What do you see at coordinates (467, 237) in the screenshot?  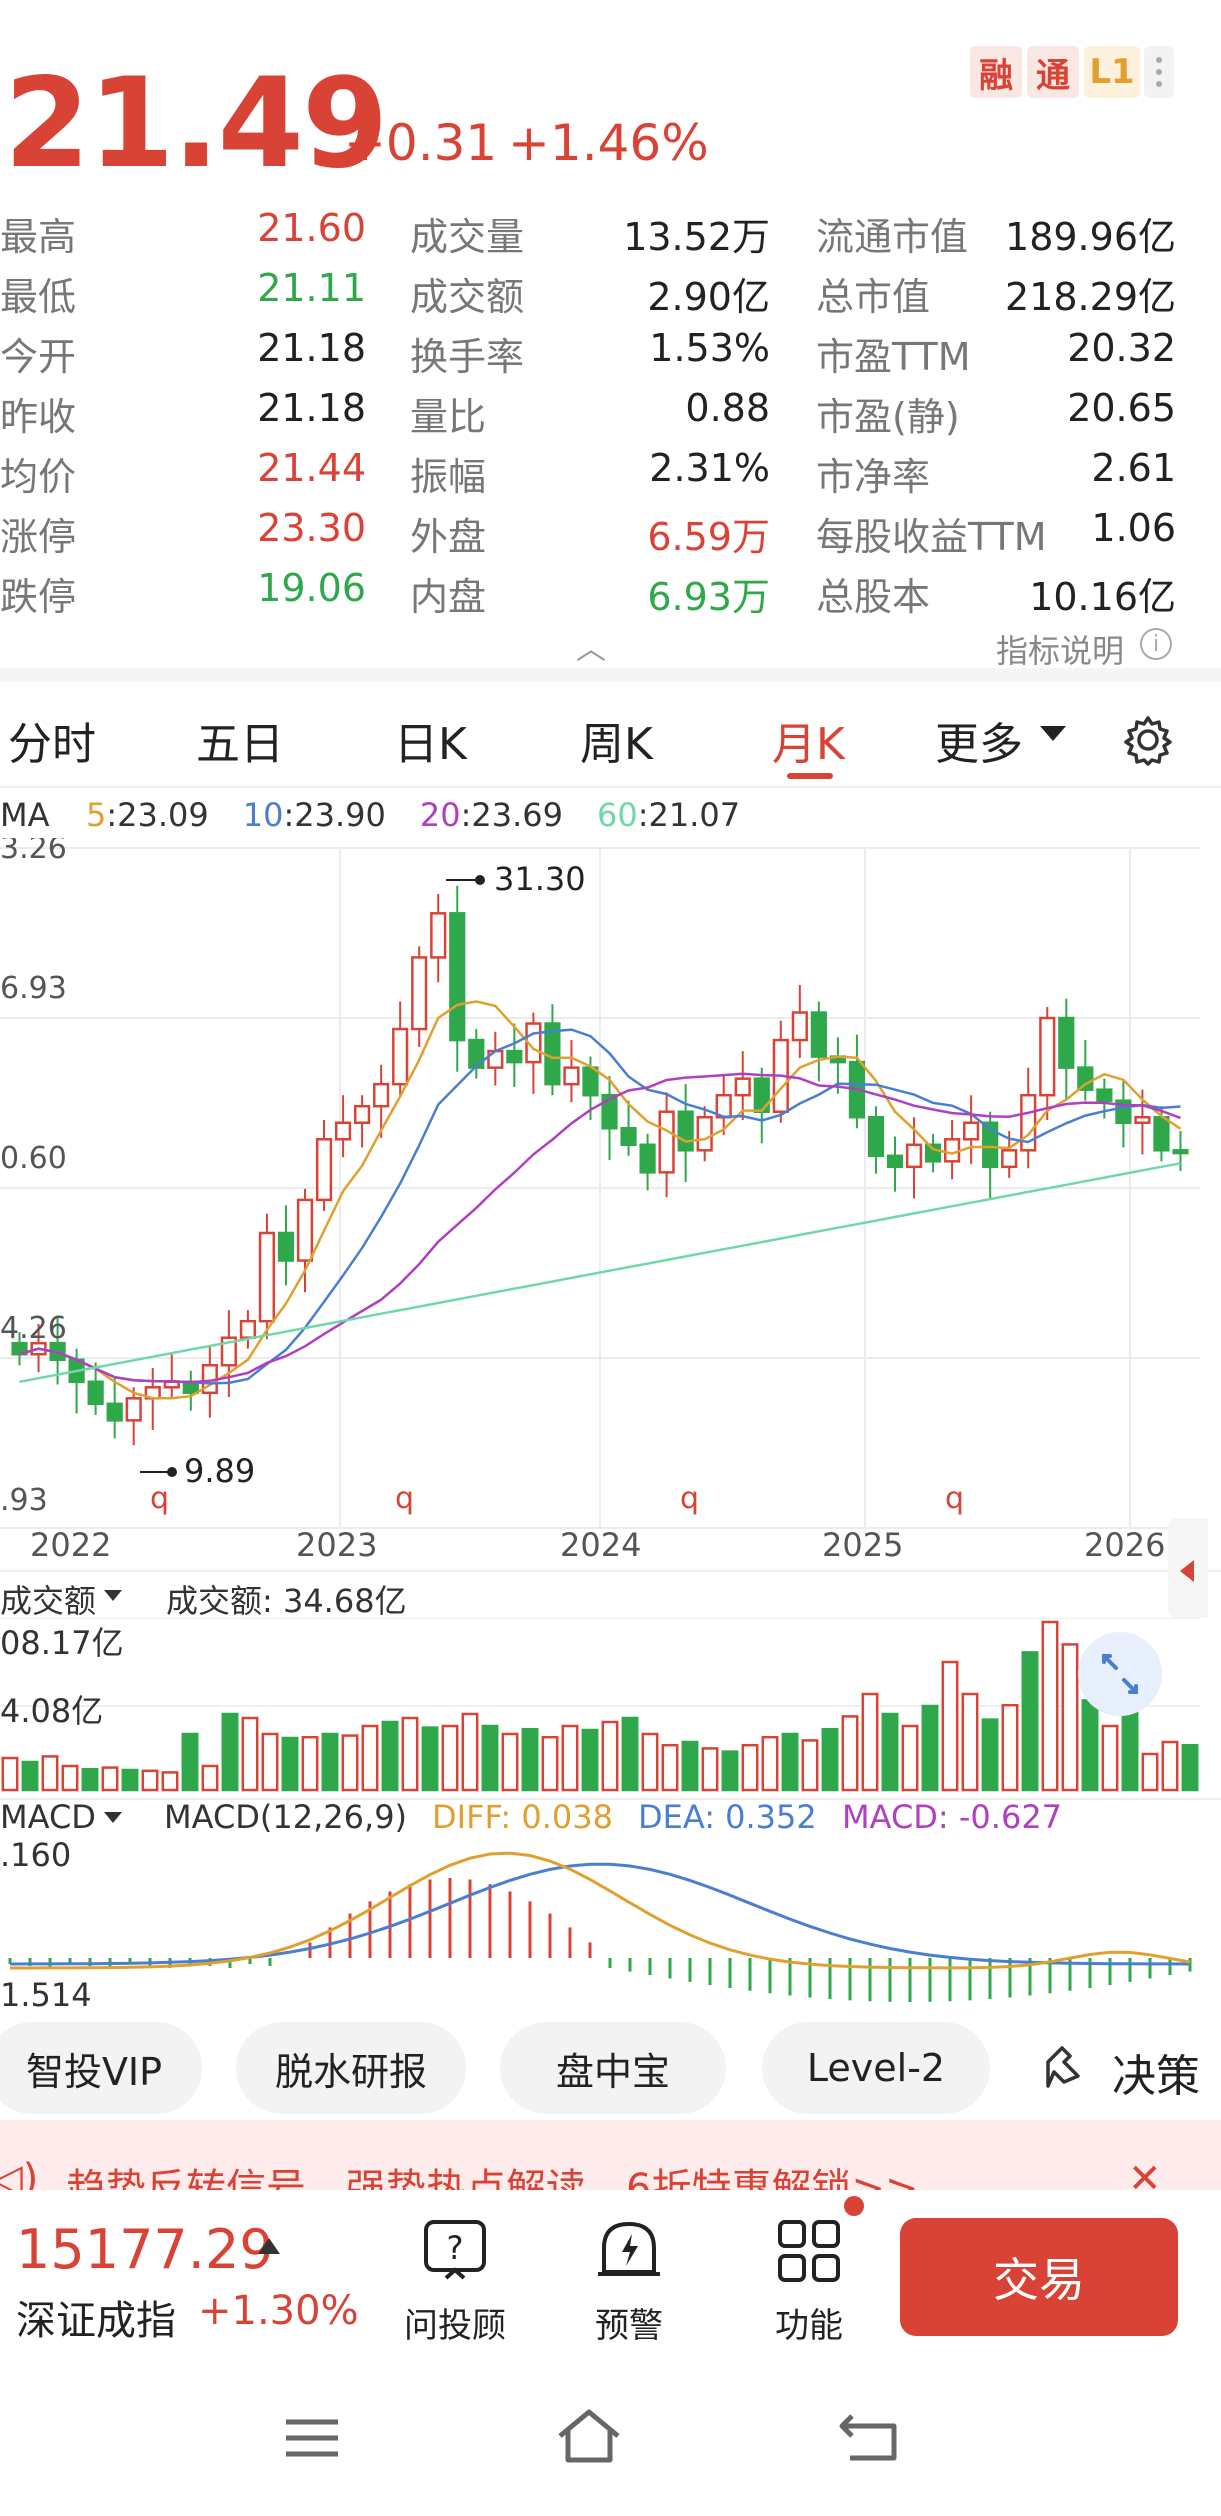 I see `quote-label: 成交量` at bounding box center [467, 237].